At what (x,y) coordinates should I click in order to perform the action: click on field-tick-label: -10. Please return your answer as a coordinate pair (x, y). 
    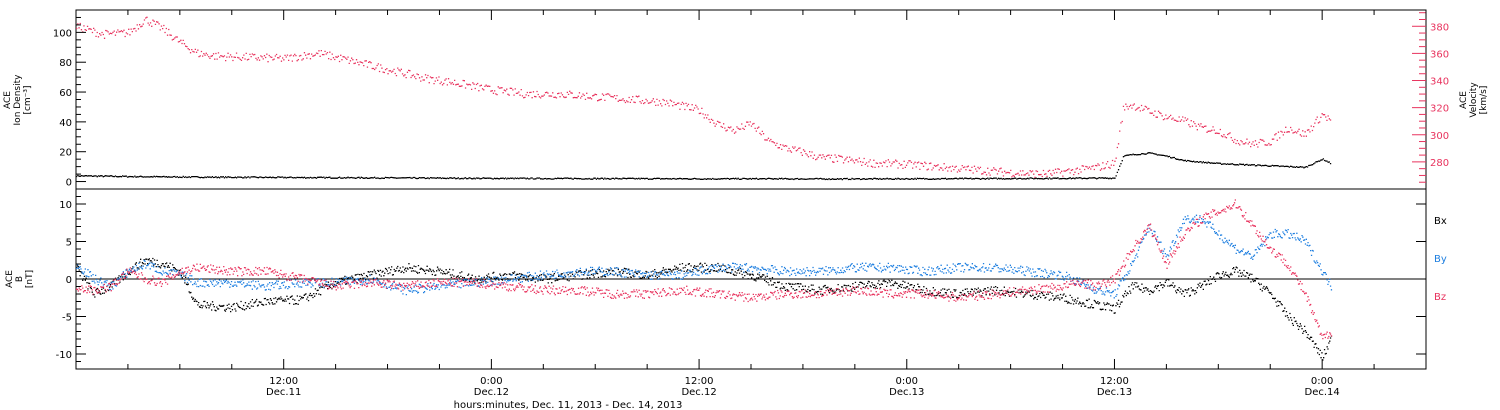
    Looking at the image, I should click on (64, 355).